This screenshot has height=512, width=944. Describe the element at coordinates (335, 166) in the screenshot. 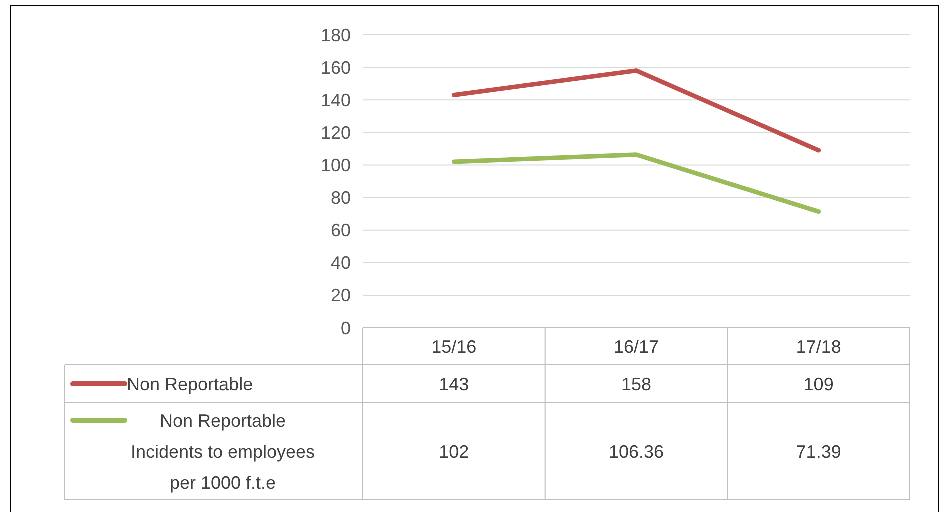

I see `y-tick-label: 100` at that location.